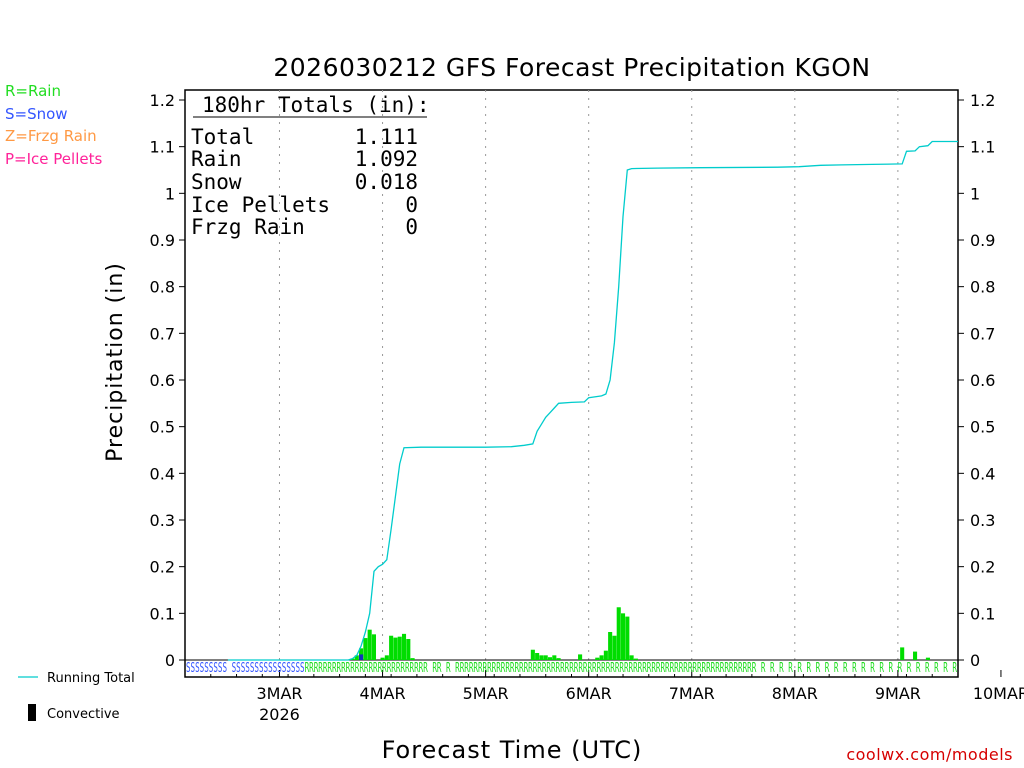 This screenshot has width=1024, height=768. What do you see at coordinates (162, 287) in the screenshot?
I see `y-tick-label-left: 0.8` at bounding box center [162, 287].